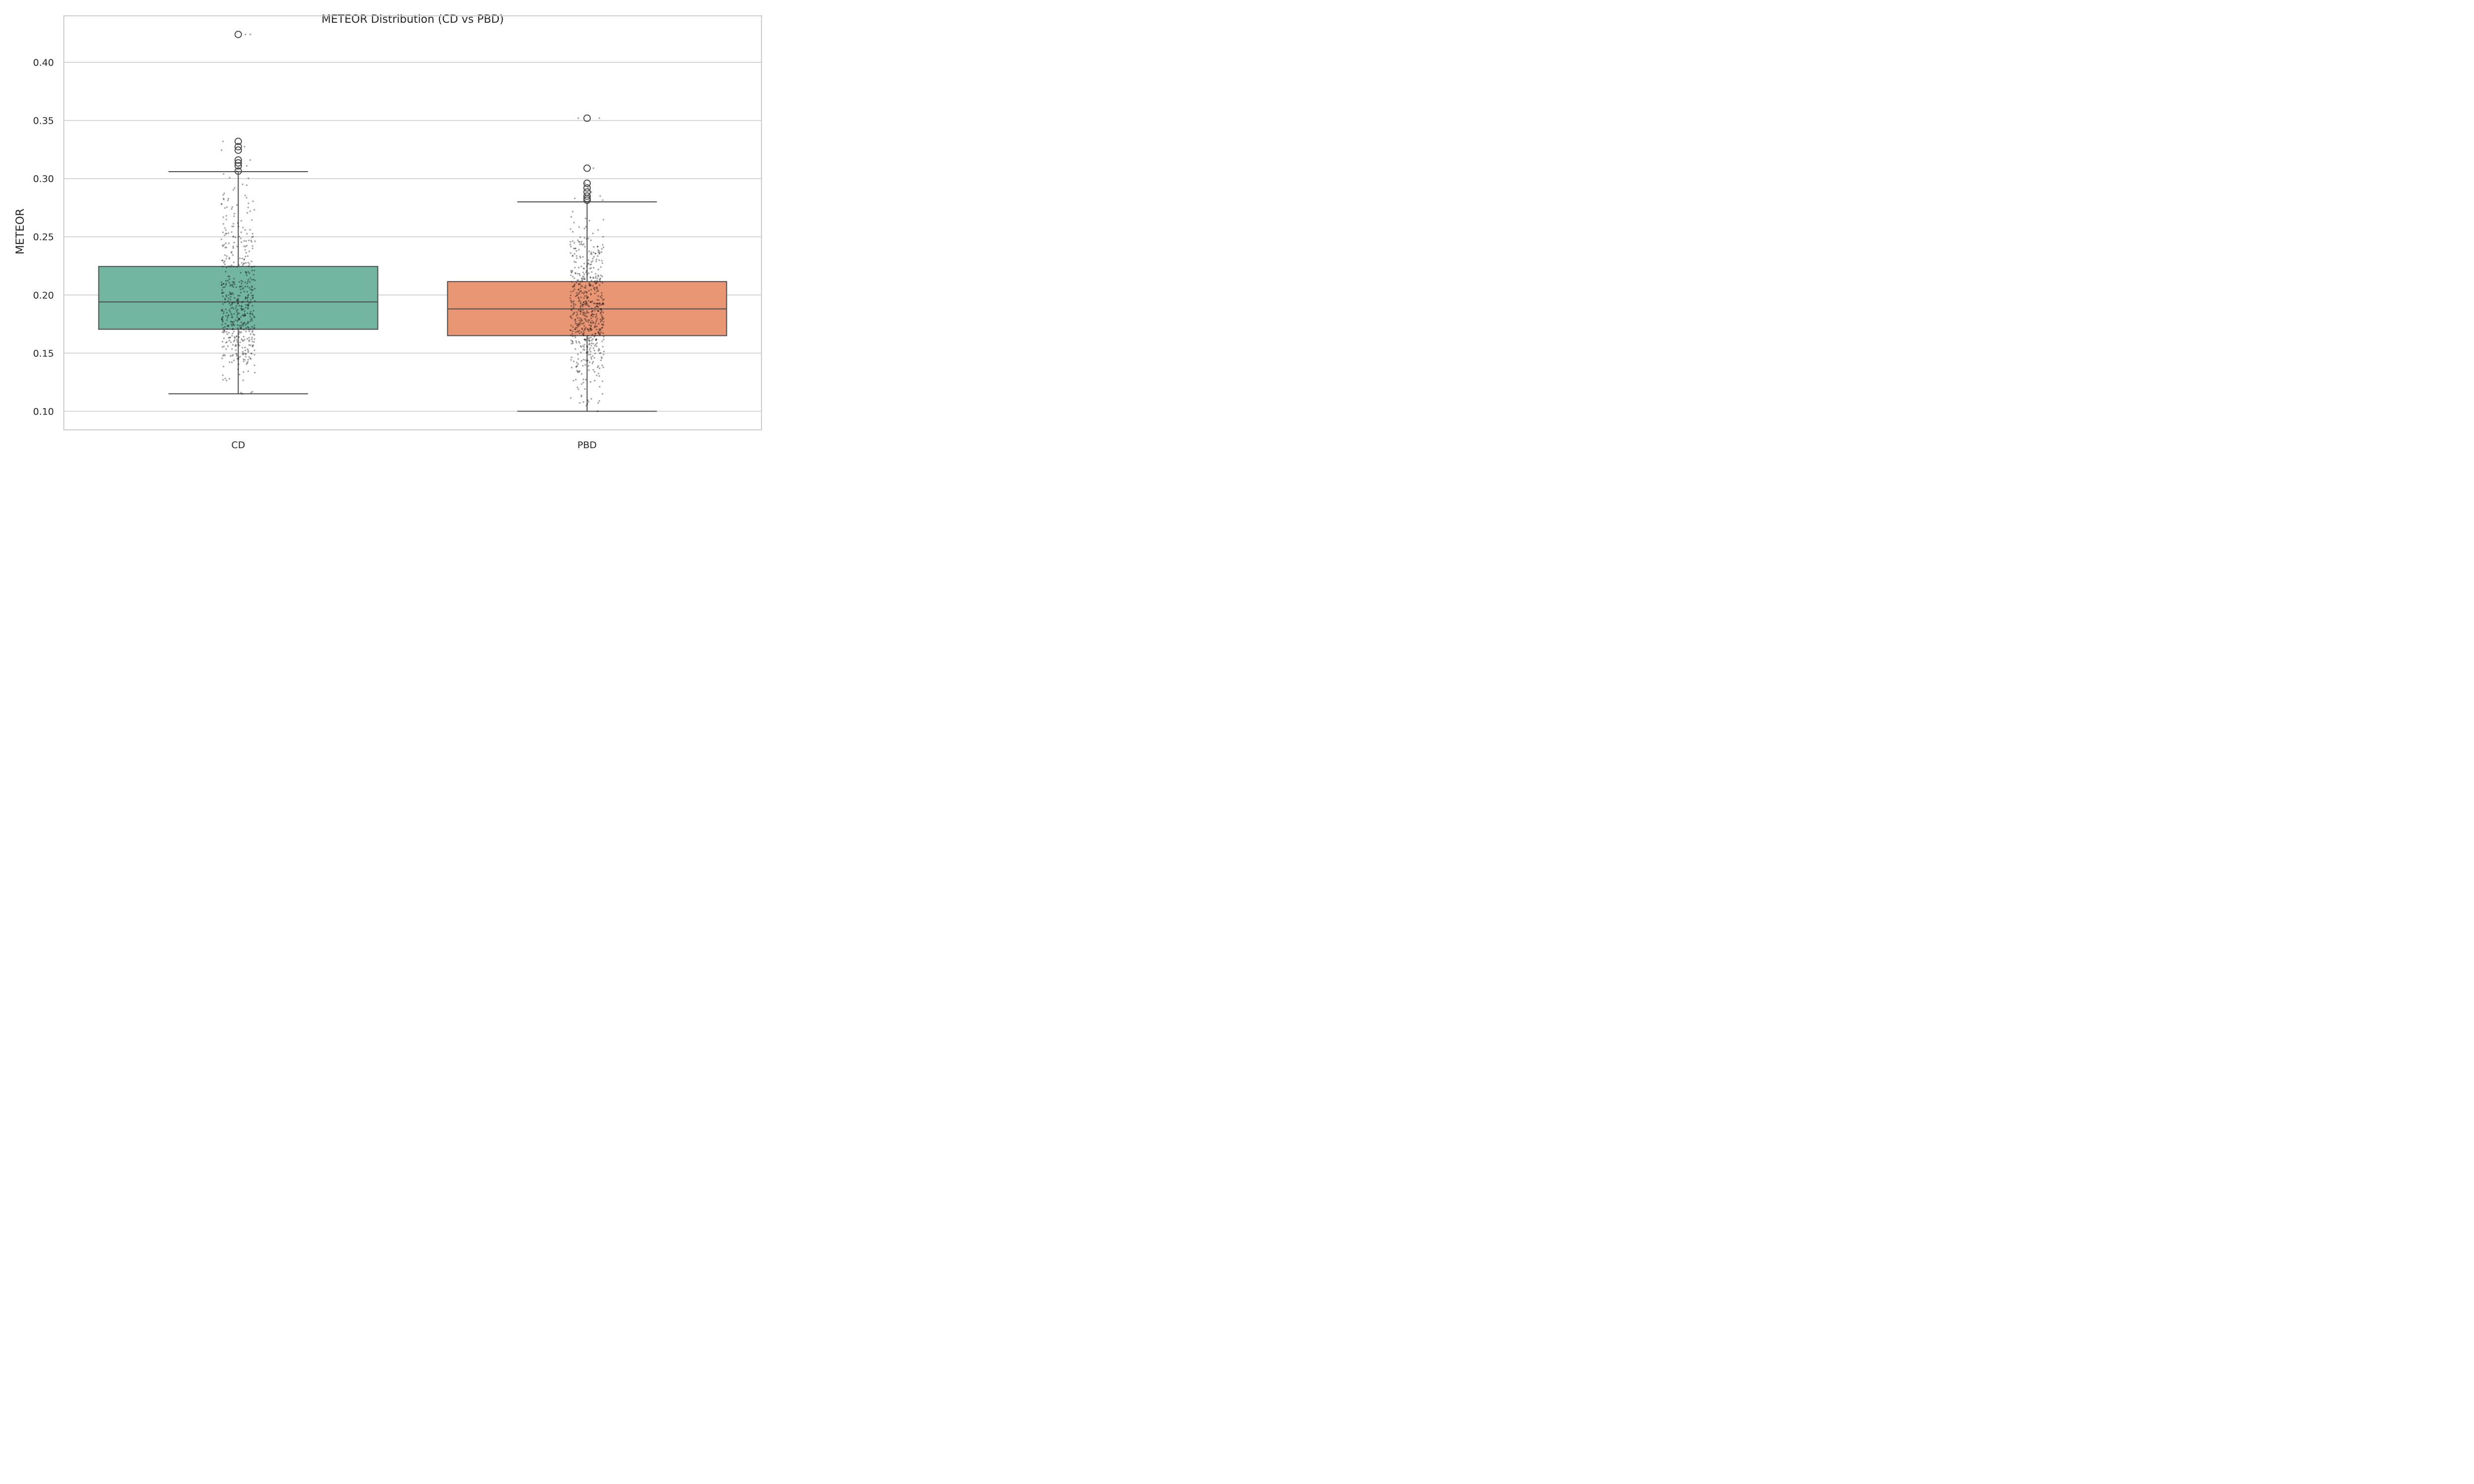 Image resolution: width=2474 pixels, height=1484 pixels. What do you see at coordinates (239, 213) in the screenshot?
I see `box-group-cd` at bounding box center [239, 213].